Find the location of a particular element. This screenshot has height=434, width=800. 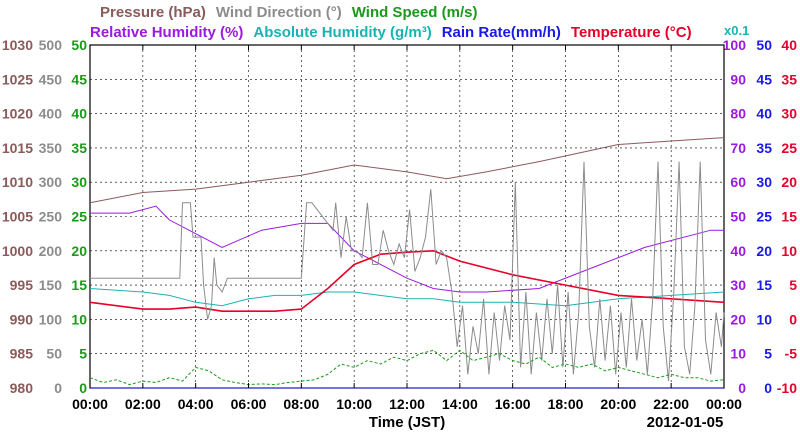

tick-pressure: 985 is located at coordinates (22, 354).